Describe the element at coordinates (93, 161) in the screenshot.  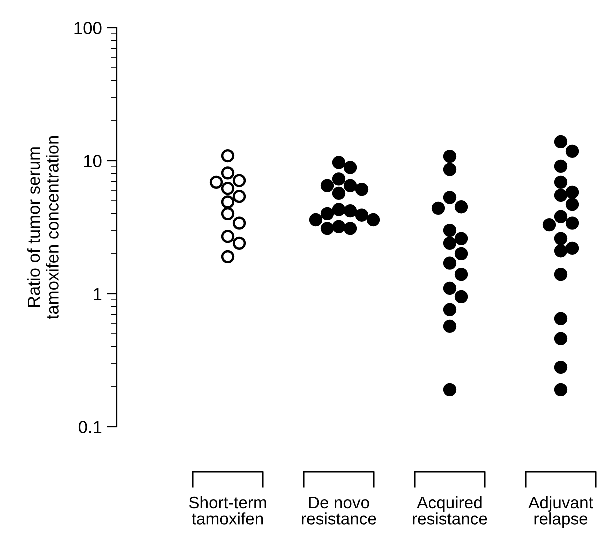
I see `y-tick-label: 10` at that location.